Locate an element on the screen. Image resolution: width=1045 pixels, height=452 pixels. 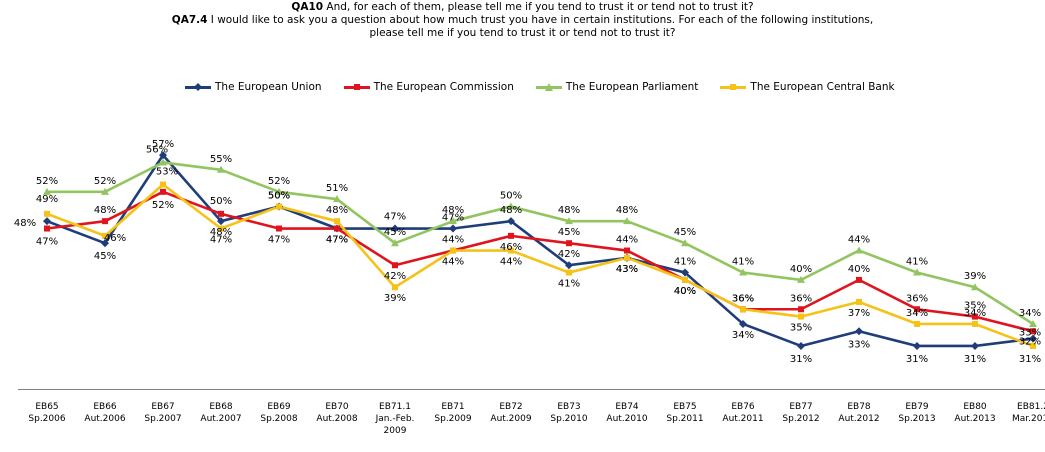
data-label-eu: 32% is located at coordinates (1030, 342).